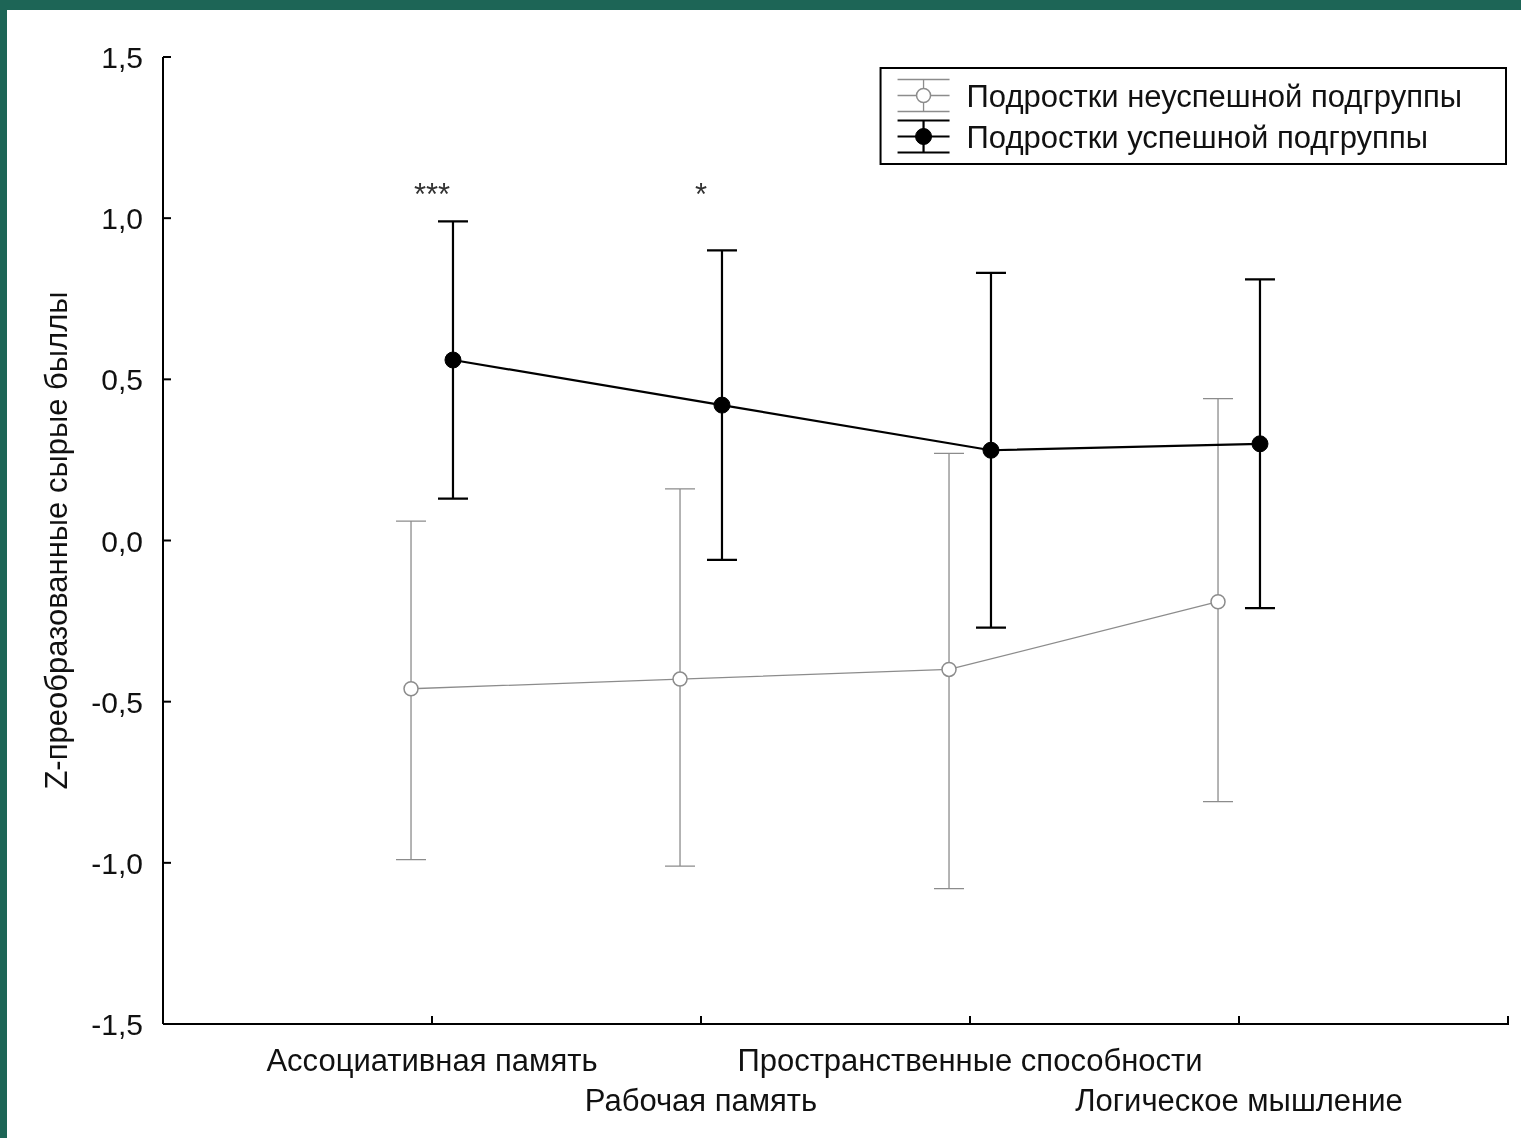  What do you see at coordinates (122, 218) in the screenshot?
I see `y-tick-label: 1,0` at bounding box center [122, 218].